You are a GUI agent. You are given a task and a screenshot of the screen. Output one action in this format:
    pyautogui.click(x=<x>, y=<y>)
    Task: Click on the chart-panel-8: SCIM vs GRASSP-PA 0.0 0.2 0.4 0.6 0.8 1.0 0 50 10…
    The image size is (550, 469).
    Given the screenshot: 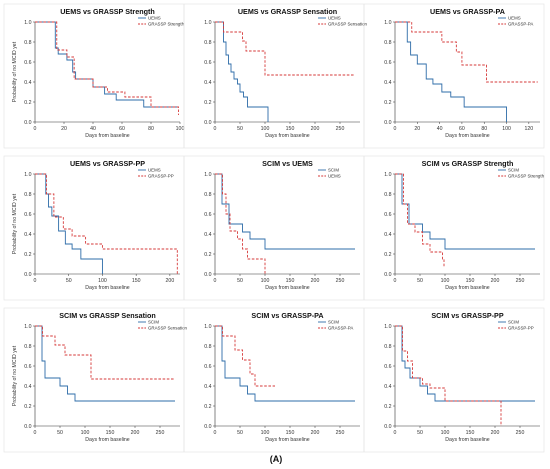 What is the action you would take?
    pyautogui.click(x=274, y=380)
    